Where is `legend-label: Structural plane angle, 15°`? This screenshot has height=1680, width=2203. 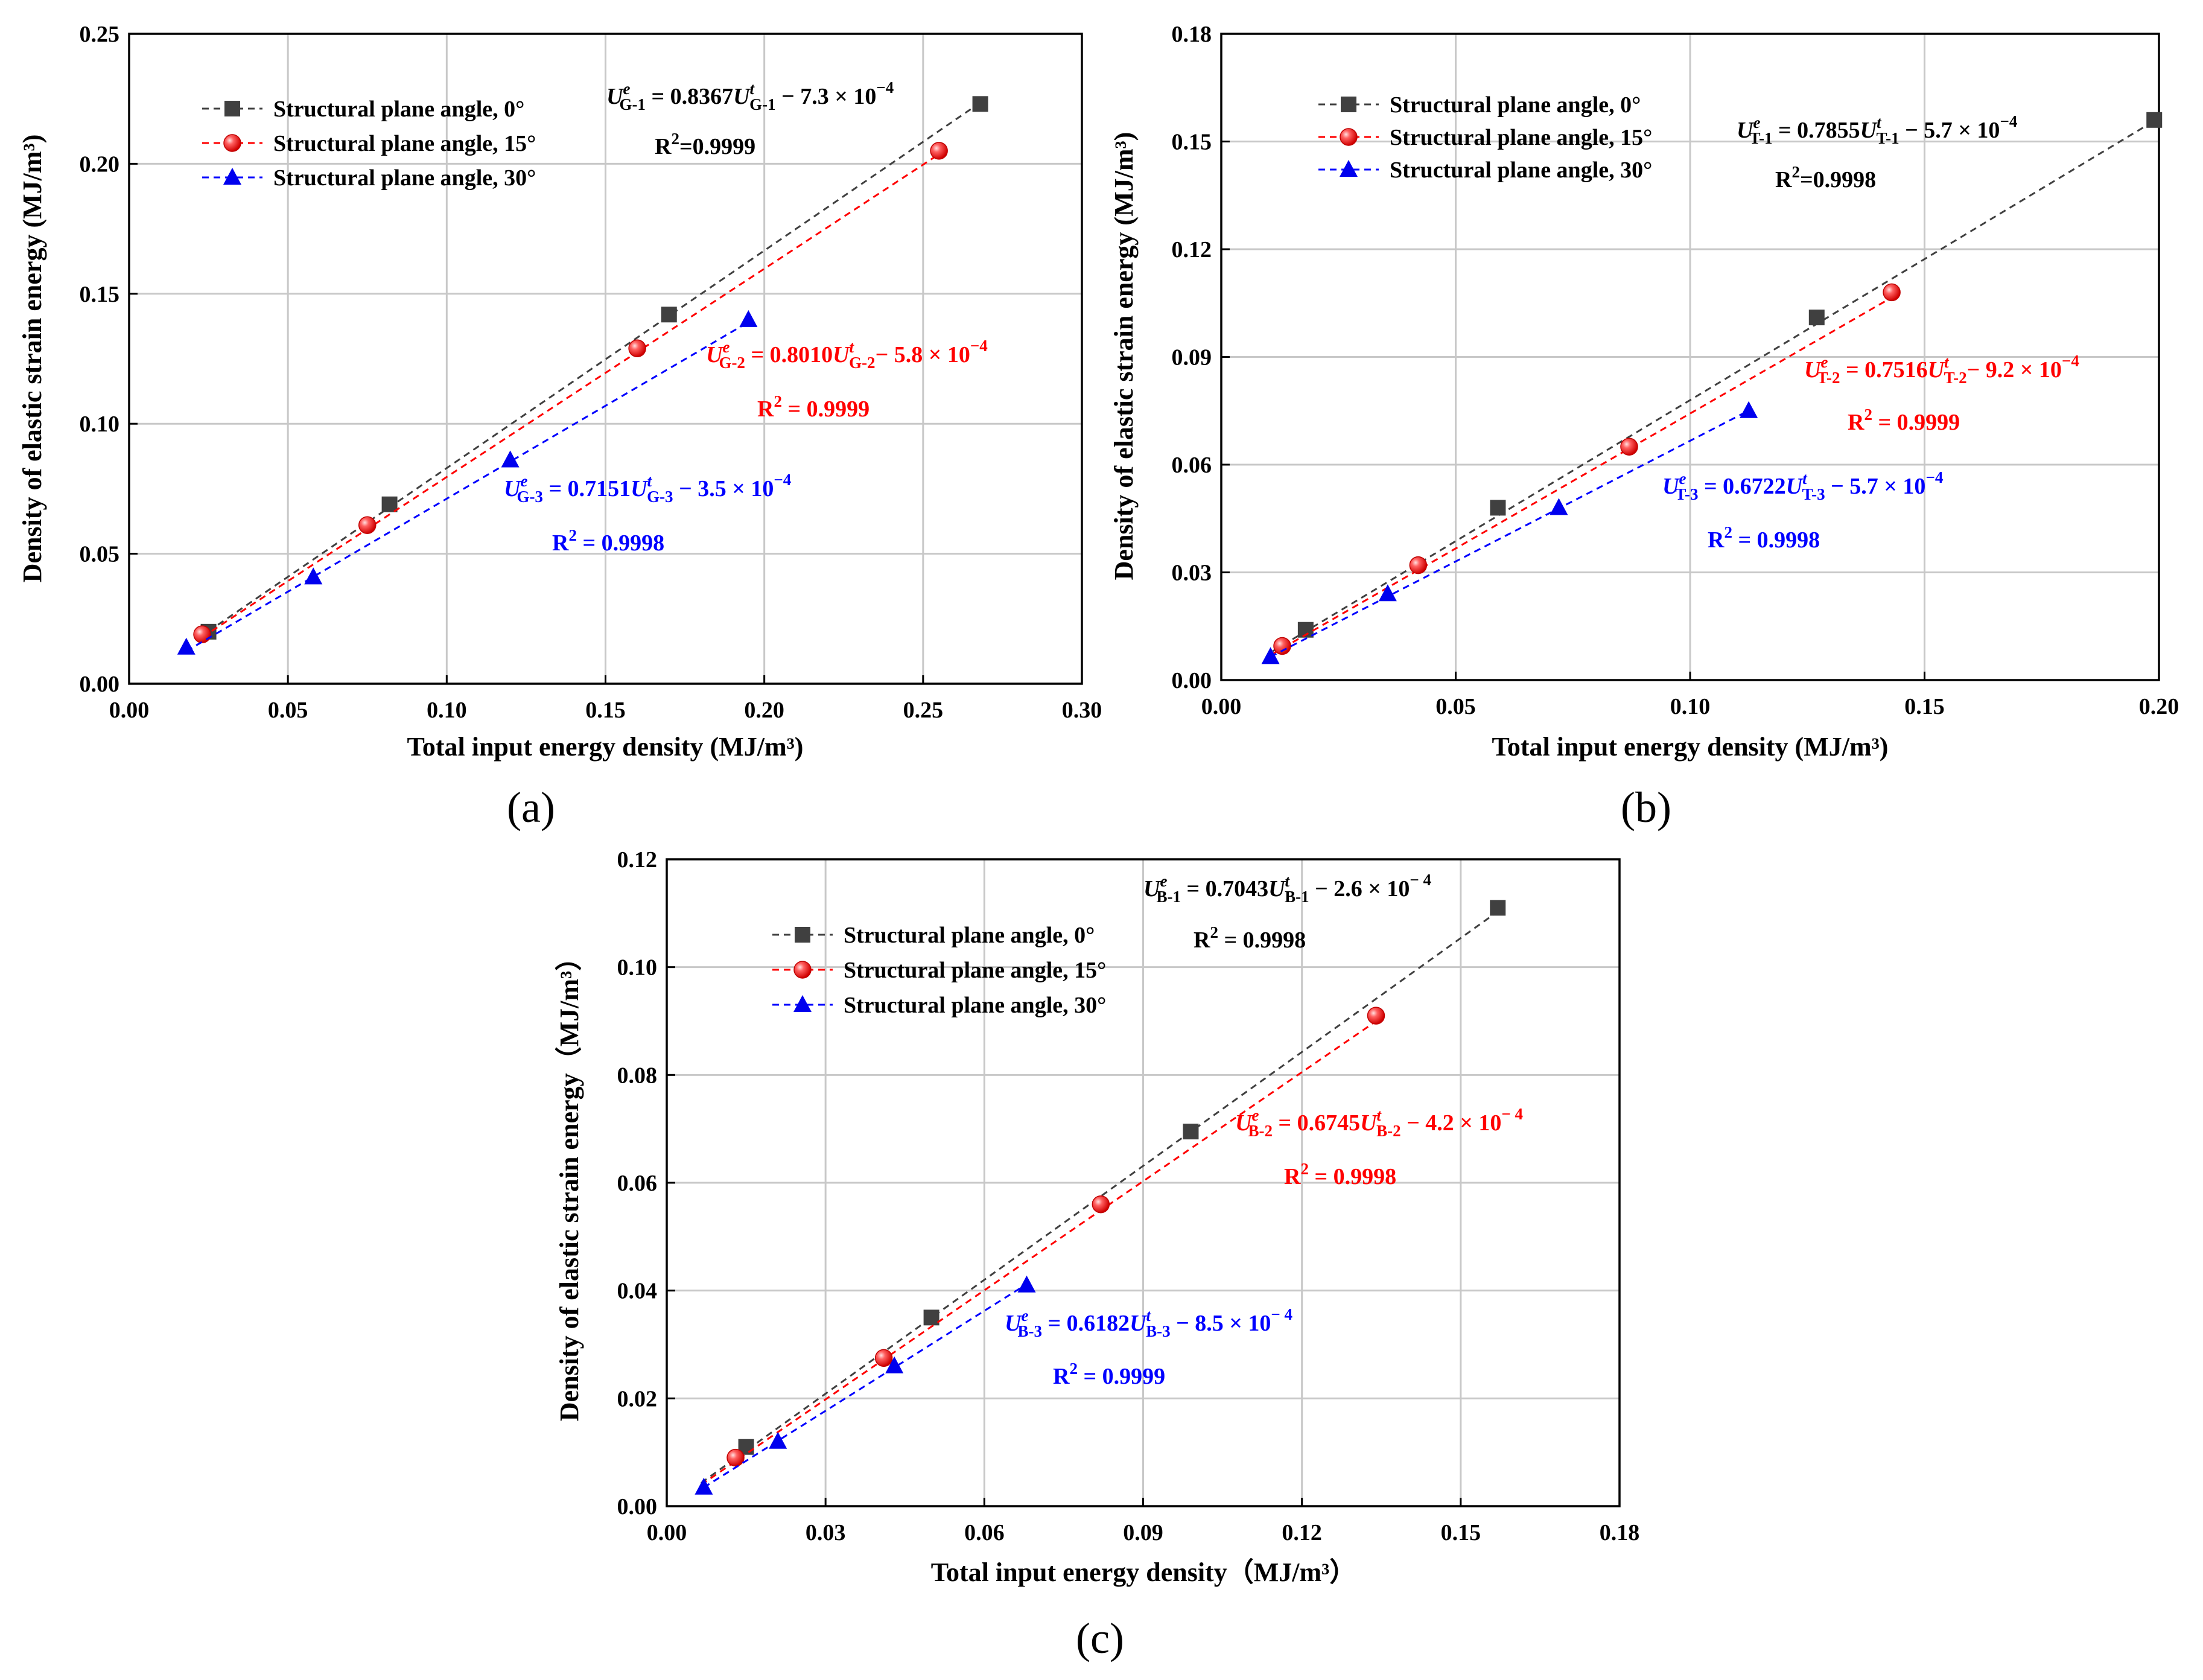
legend-label: Structural plane angle, 15° is located at coordinates (975, 970).